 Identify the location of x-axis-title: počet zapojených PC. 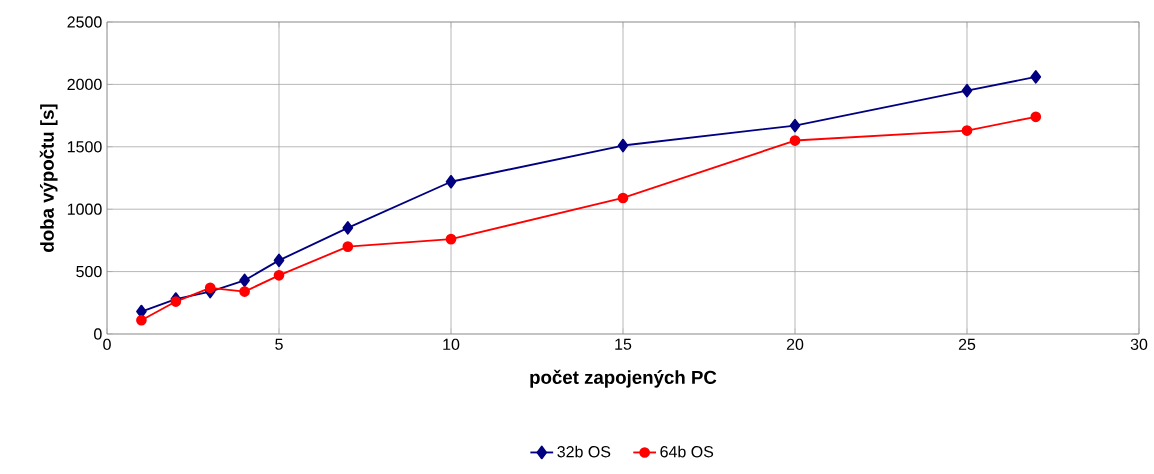
(623, 378).